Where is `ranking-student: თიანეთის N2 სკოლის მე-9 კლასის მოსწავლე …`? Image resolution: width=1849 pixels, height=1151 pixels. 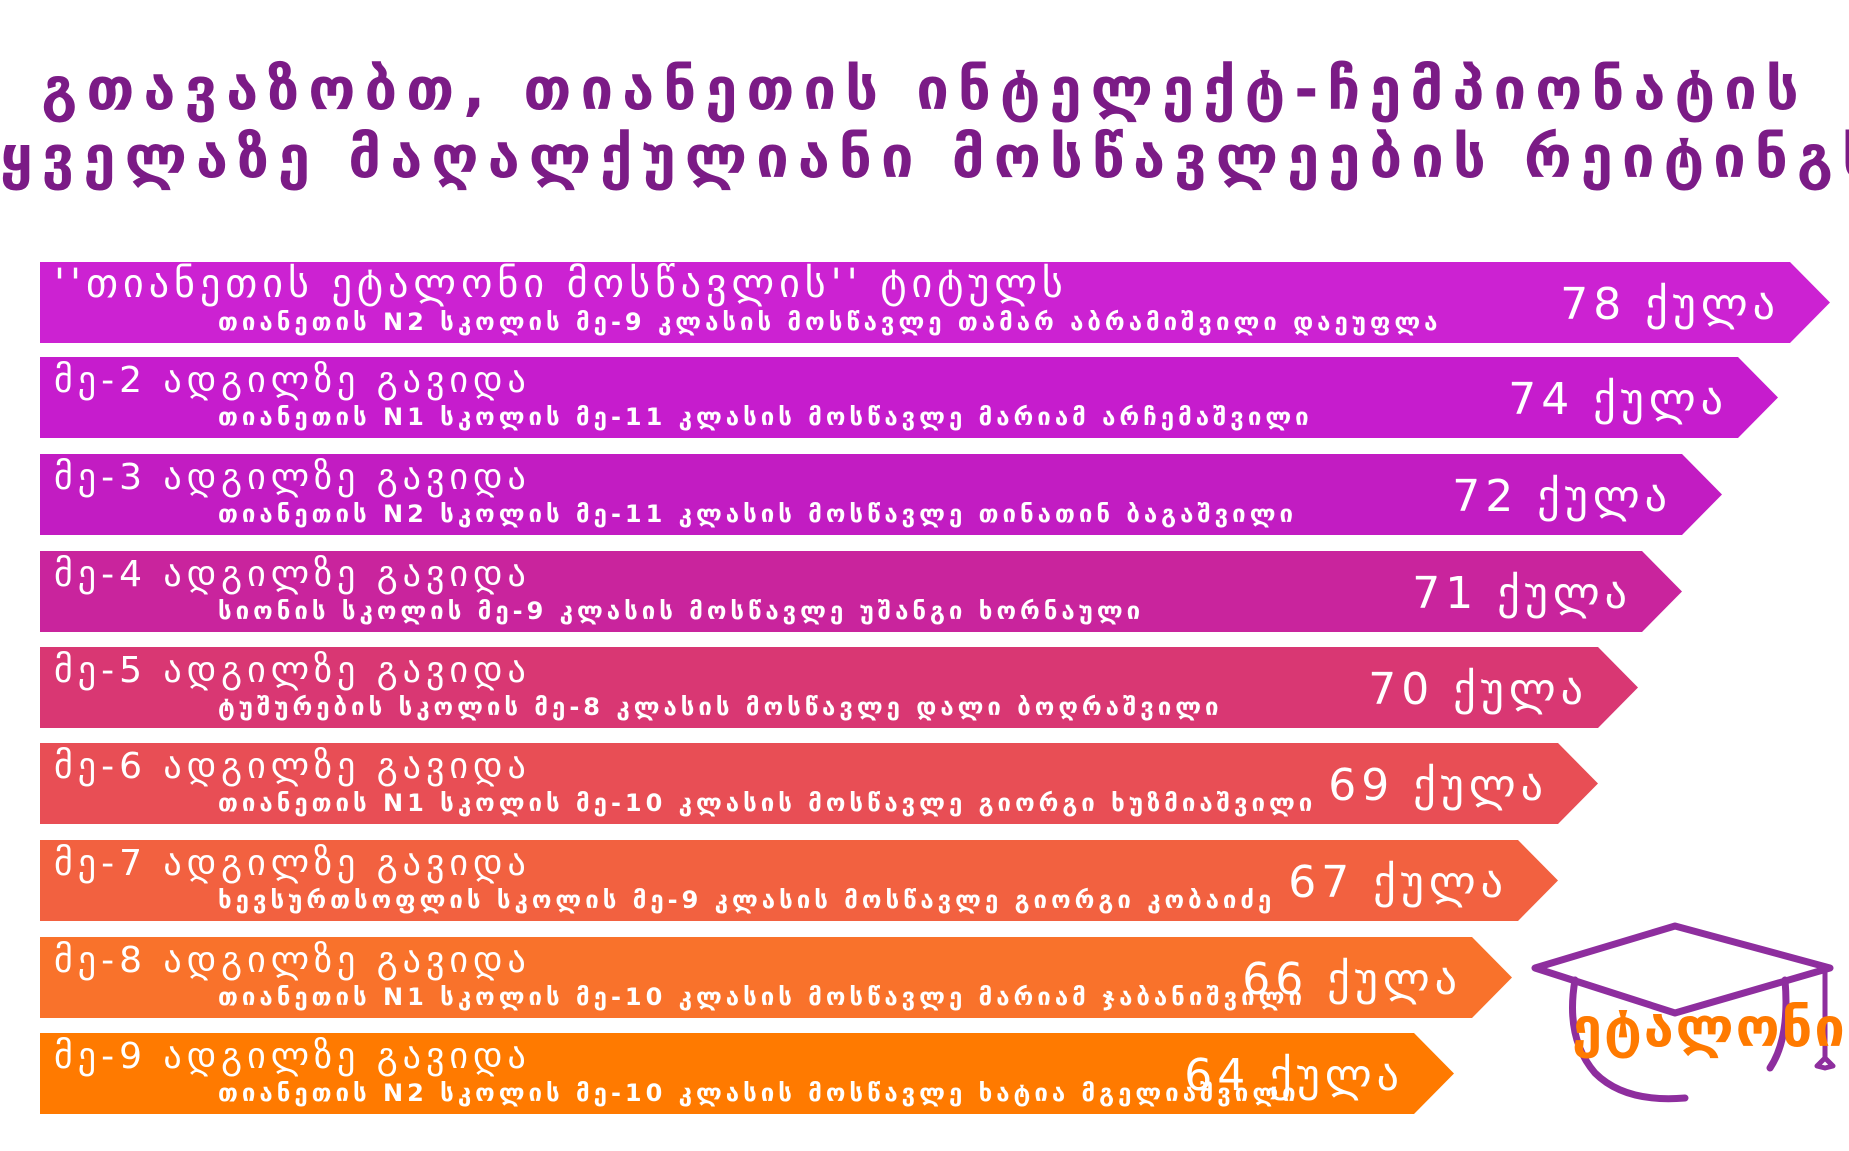 ranking-student: თიანეთის N2 სკოლის მე-9 კლასის მოსწავლე … is located at coordinates (830, 322).